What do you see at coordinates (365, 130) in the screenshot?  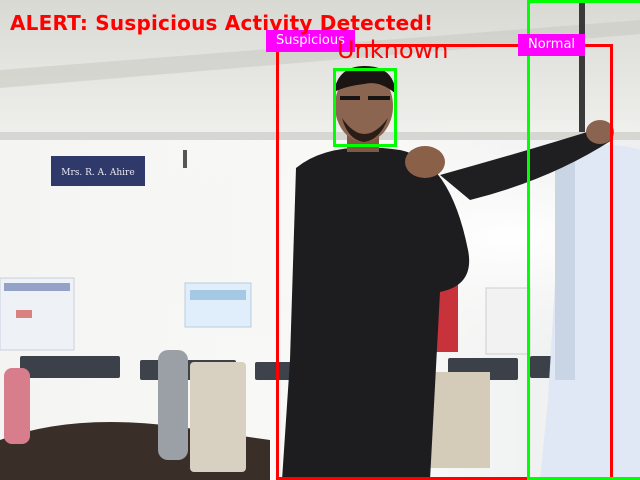 I see `main-person-beard` at bounding box center [365, 130].